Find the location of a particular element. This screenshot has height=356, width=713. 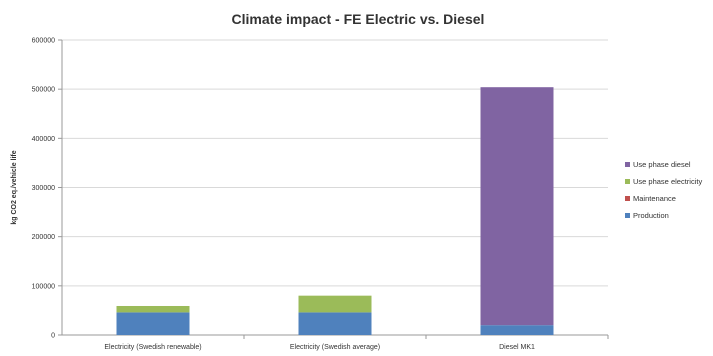

legend-label: Production is located at coordinates (651, 215).